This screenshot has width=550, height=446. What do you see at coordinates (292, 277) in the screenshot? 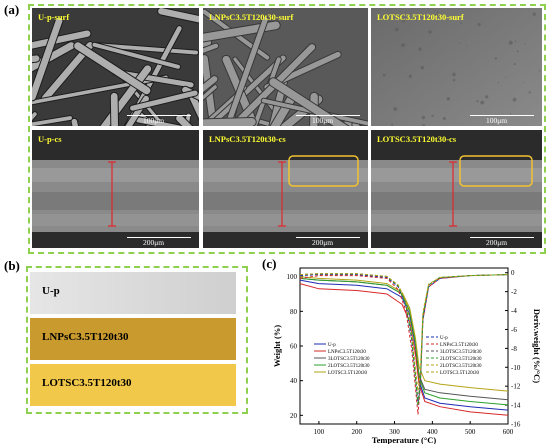
I see `y-tick-label: 100` at bounding box center [292, 277].